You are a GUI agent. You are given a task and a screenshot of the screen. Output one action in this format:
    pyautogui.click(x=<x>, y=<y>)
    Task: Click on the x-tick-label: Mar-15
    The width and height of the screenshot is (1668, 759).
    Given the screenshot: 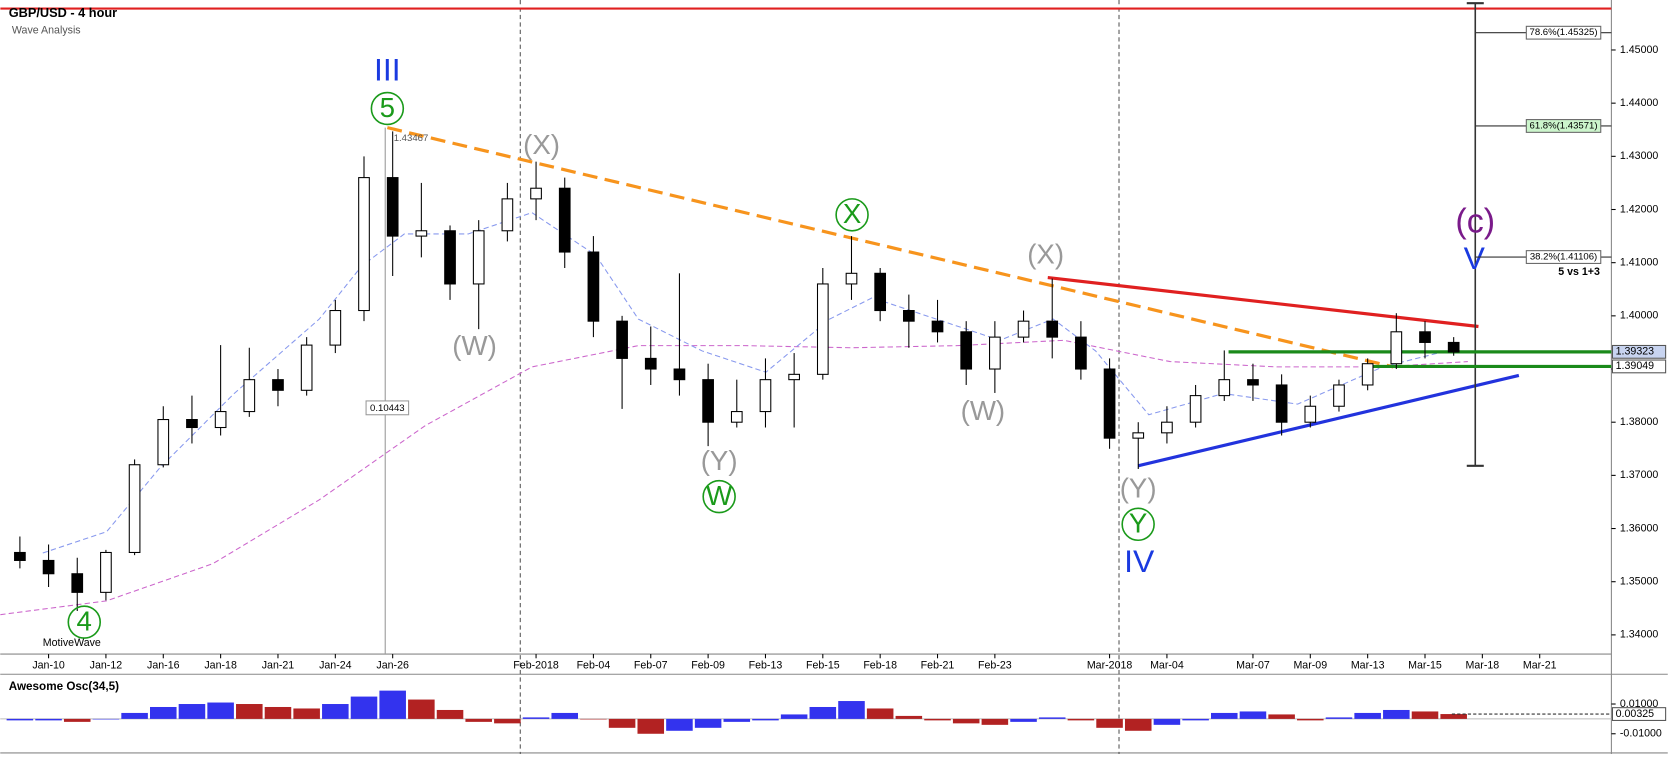 What is the action you would take?
    pyautogui.click(x=1425, y=666)
    